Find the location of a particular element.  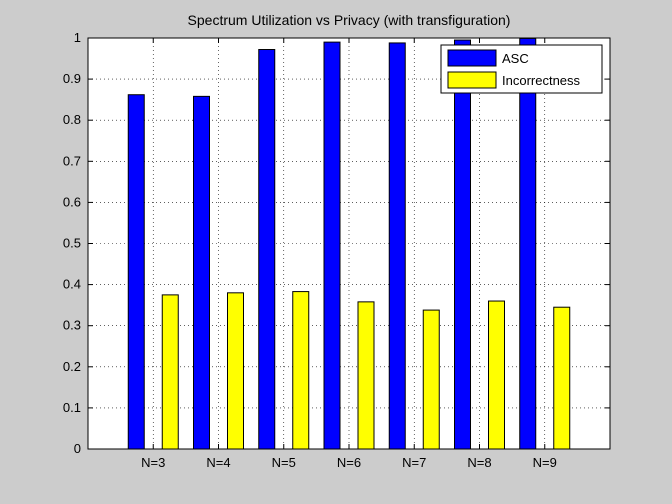

y-tick-label: 0.4 is located at coordinates (72, 284).